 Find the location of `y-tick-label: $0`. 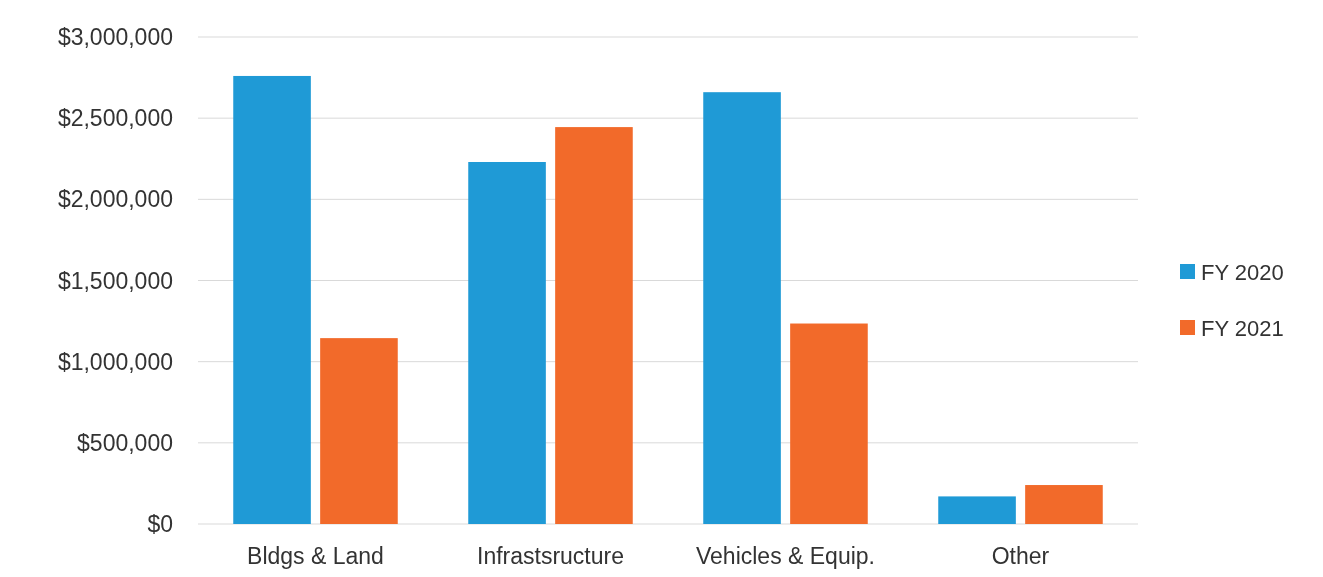

y-tick-label: $0 is located at coordinates (160, 524).